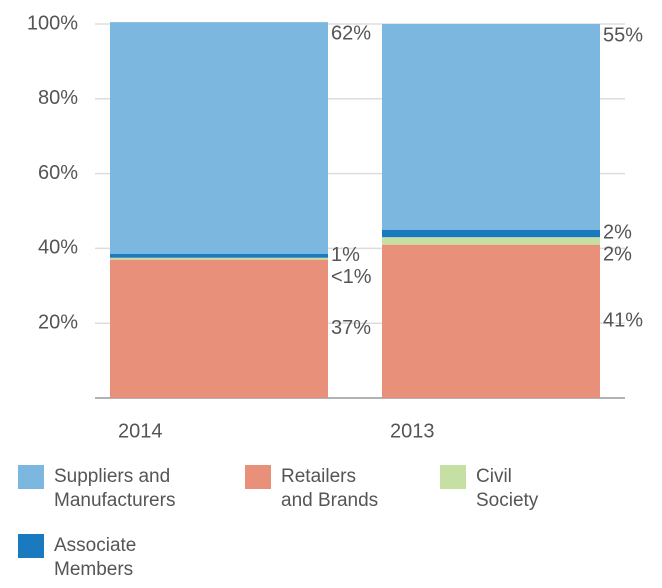 Image resolution: width=662 pixels, height=588 pixels. What do you see at coordinates (623, 321) in the screenshot?
I see `value-label: 41%` at bounding box center [623, 321].